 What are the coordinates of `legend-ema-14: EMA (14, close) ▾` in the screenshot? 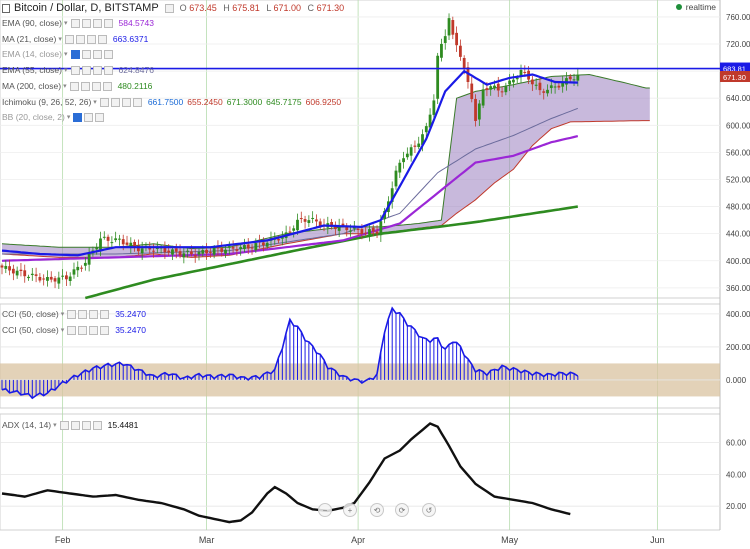 It's located at (58, 54).